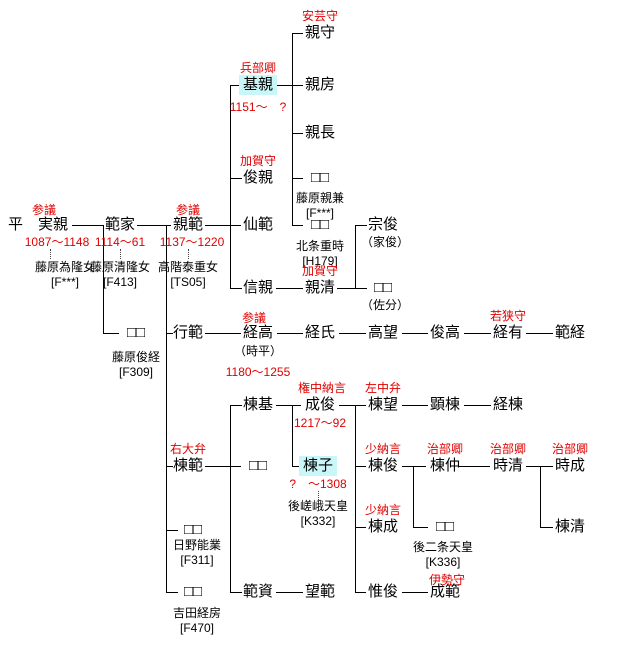  What do you see at coordinates (383, 404) in the screenshot?
I see `person-node: 棟望` at bounding box center [383, 404].